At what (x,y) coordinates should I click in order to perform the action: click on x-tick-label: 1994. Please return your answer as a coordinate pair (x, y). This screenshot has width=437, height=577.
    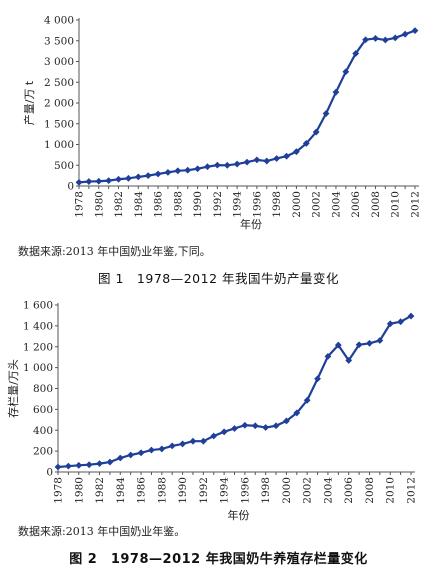
    Looking at the image, I should click on (238, 204).